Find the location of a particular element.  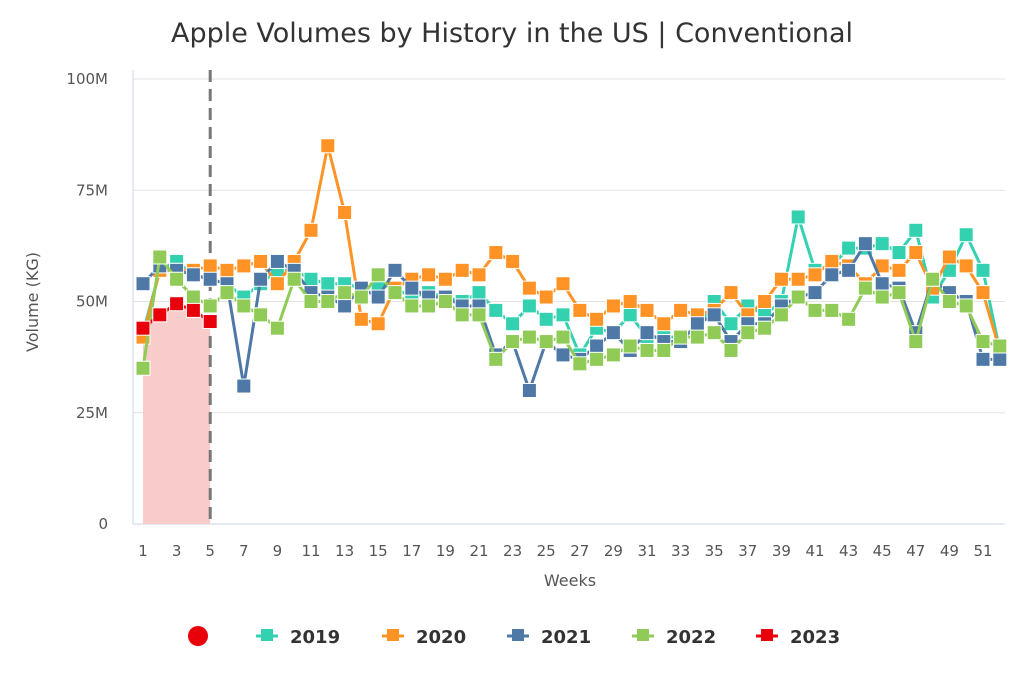

legend-label: 2023 is located at coordinates (815, 637).